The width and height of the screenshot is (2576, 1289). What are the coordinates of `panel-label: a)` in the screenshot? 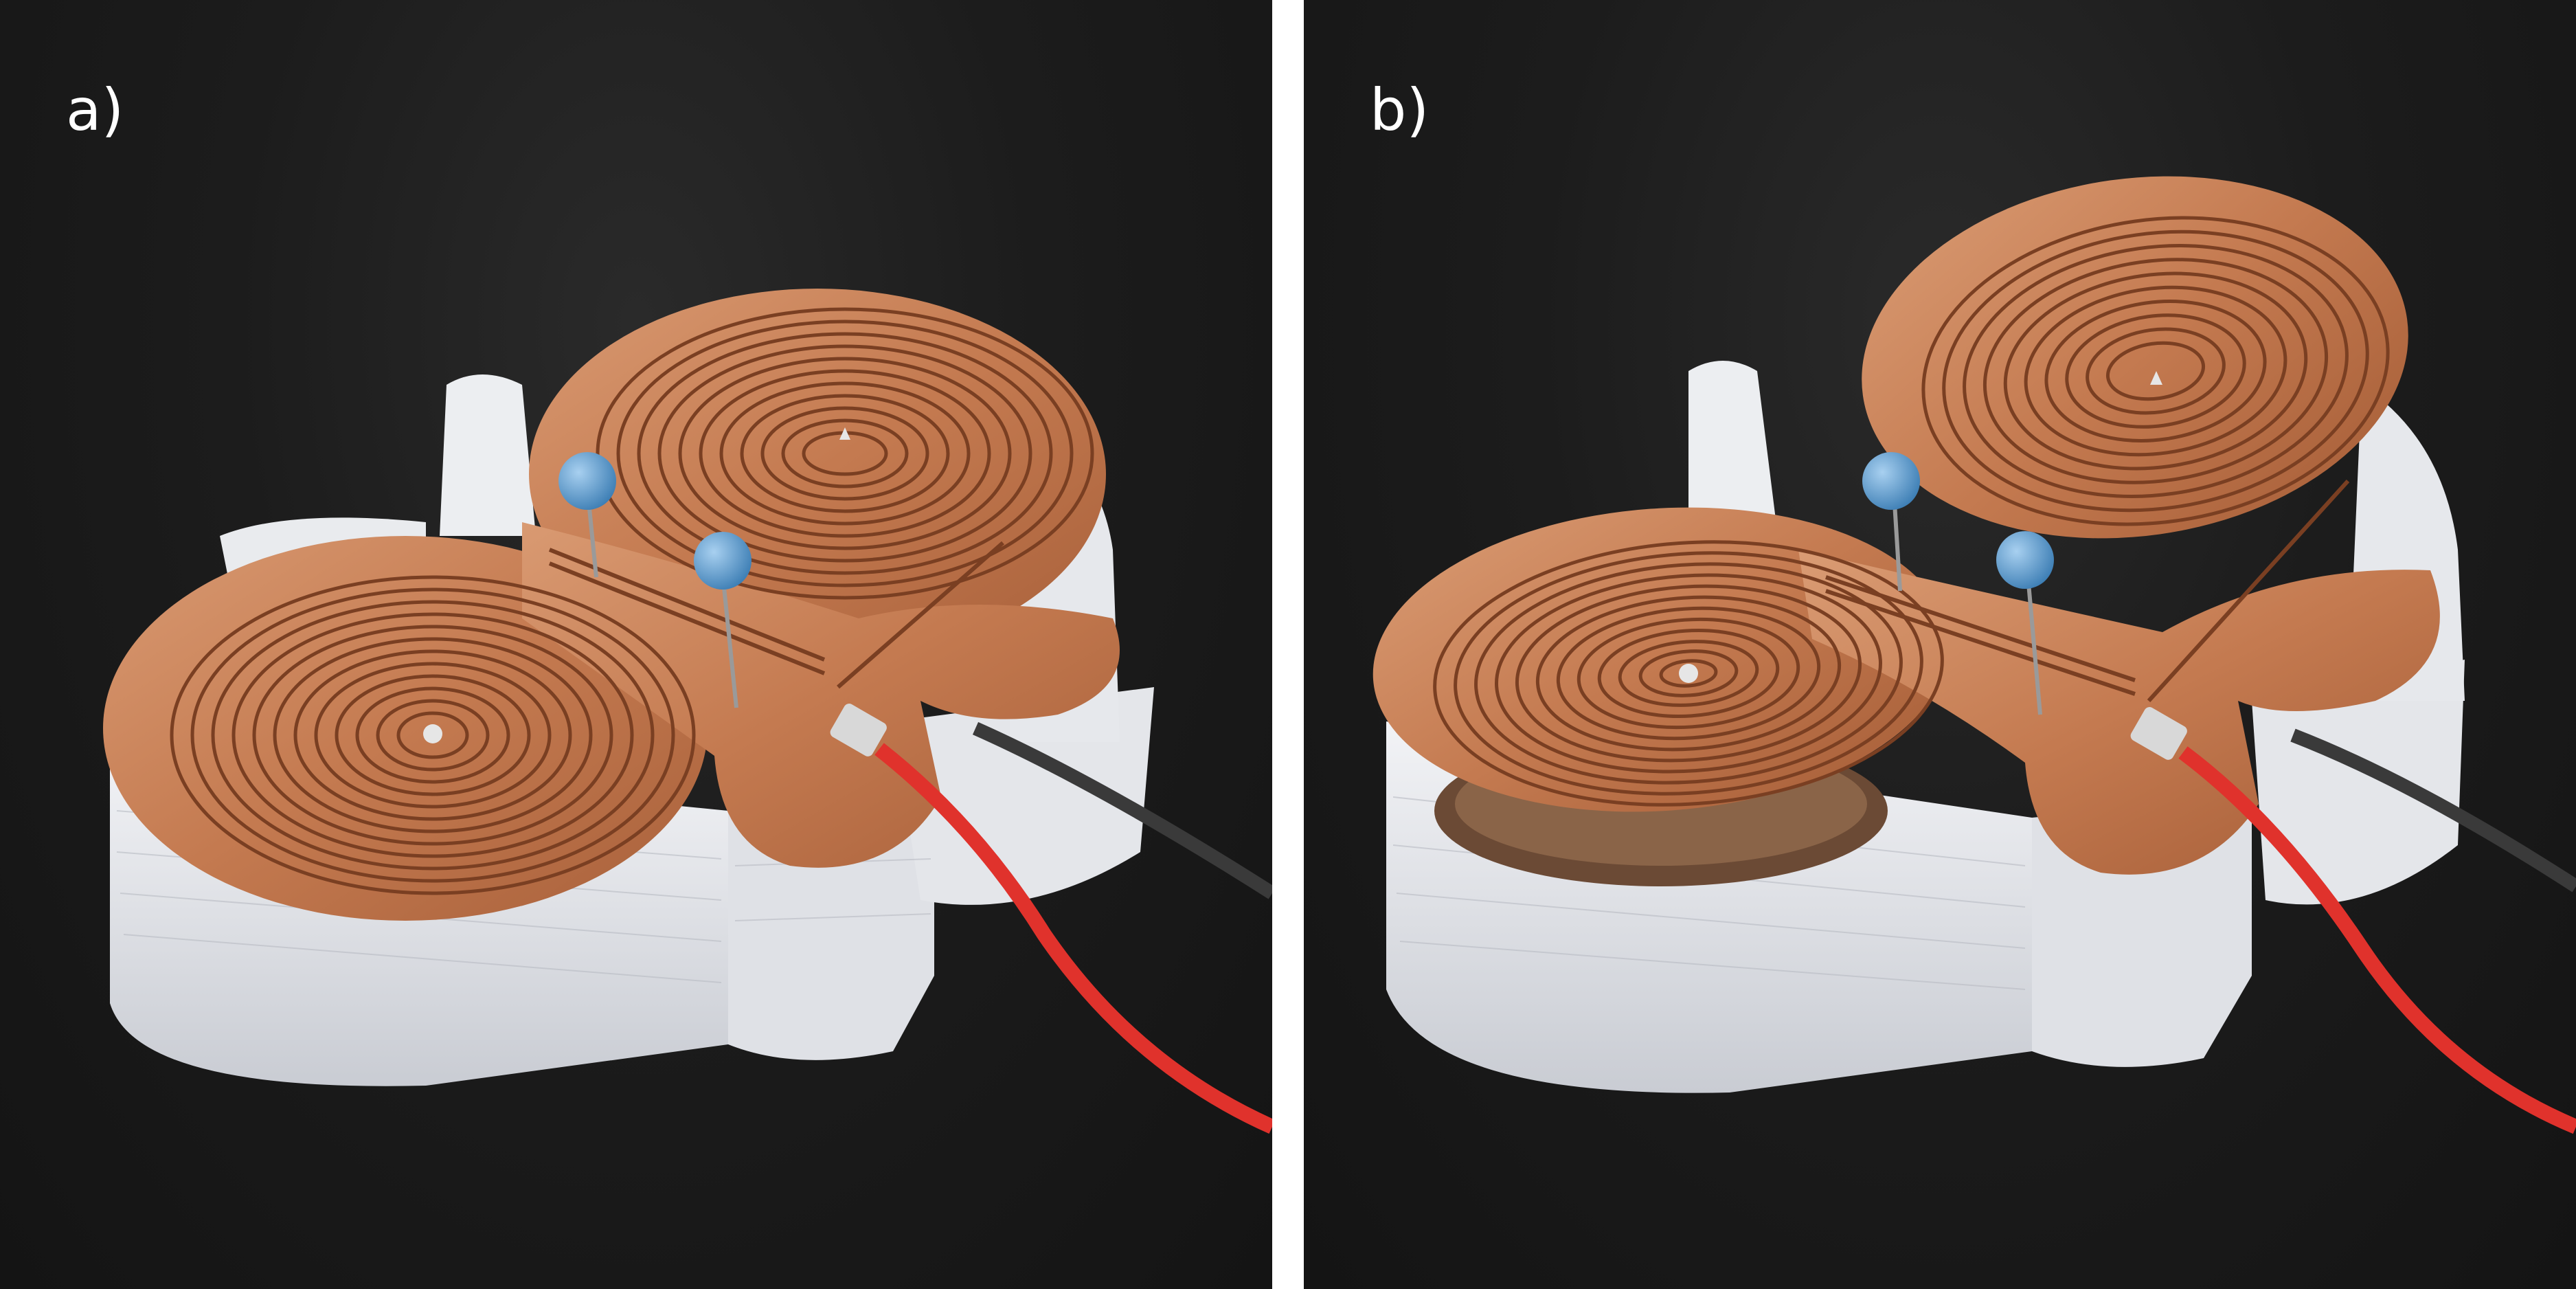 It's located at (95, 110).